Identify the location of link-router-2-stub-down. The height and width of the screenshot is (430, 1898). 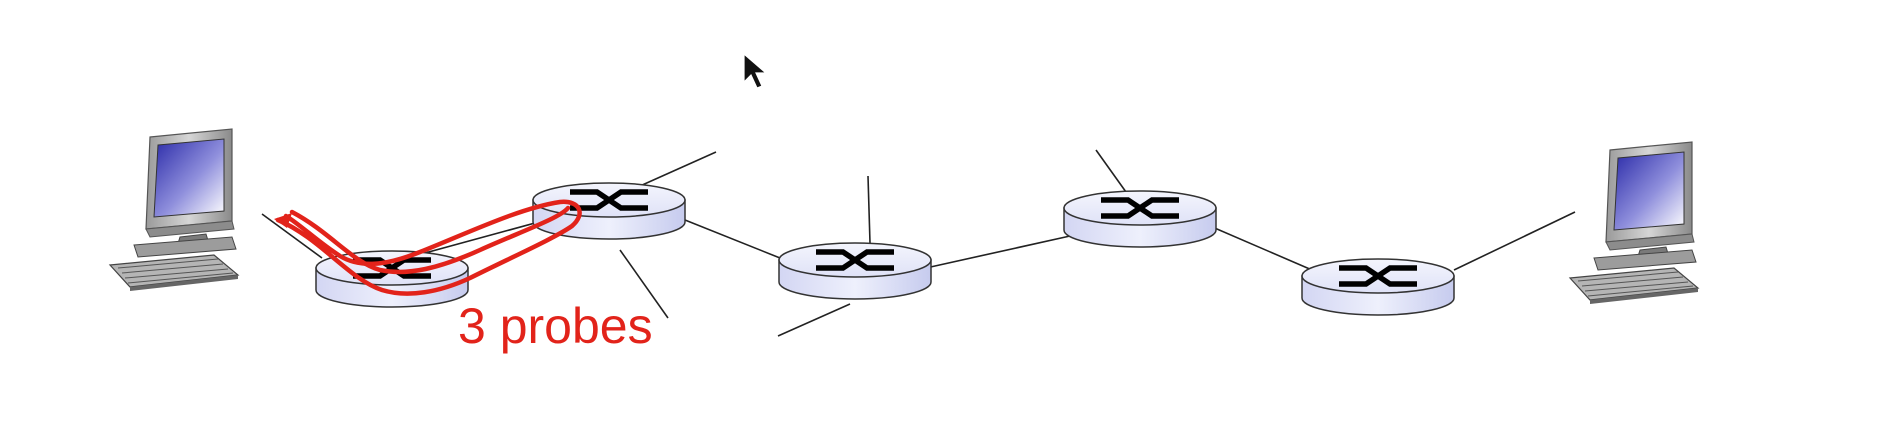
(644, 284).